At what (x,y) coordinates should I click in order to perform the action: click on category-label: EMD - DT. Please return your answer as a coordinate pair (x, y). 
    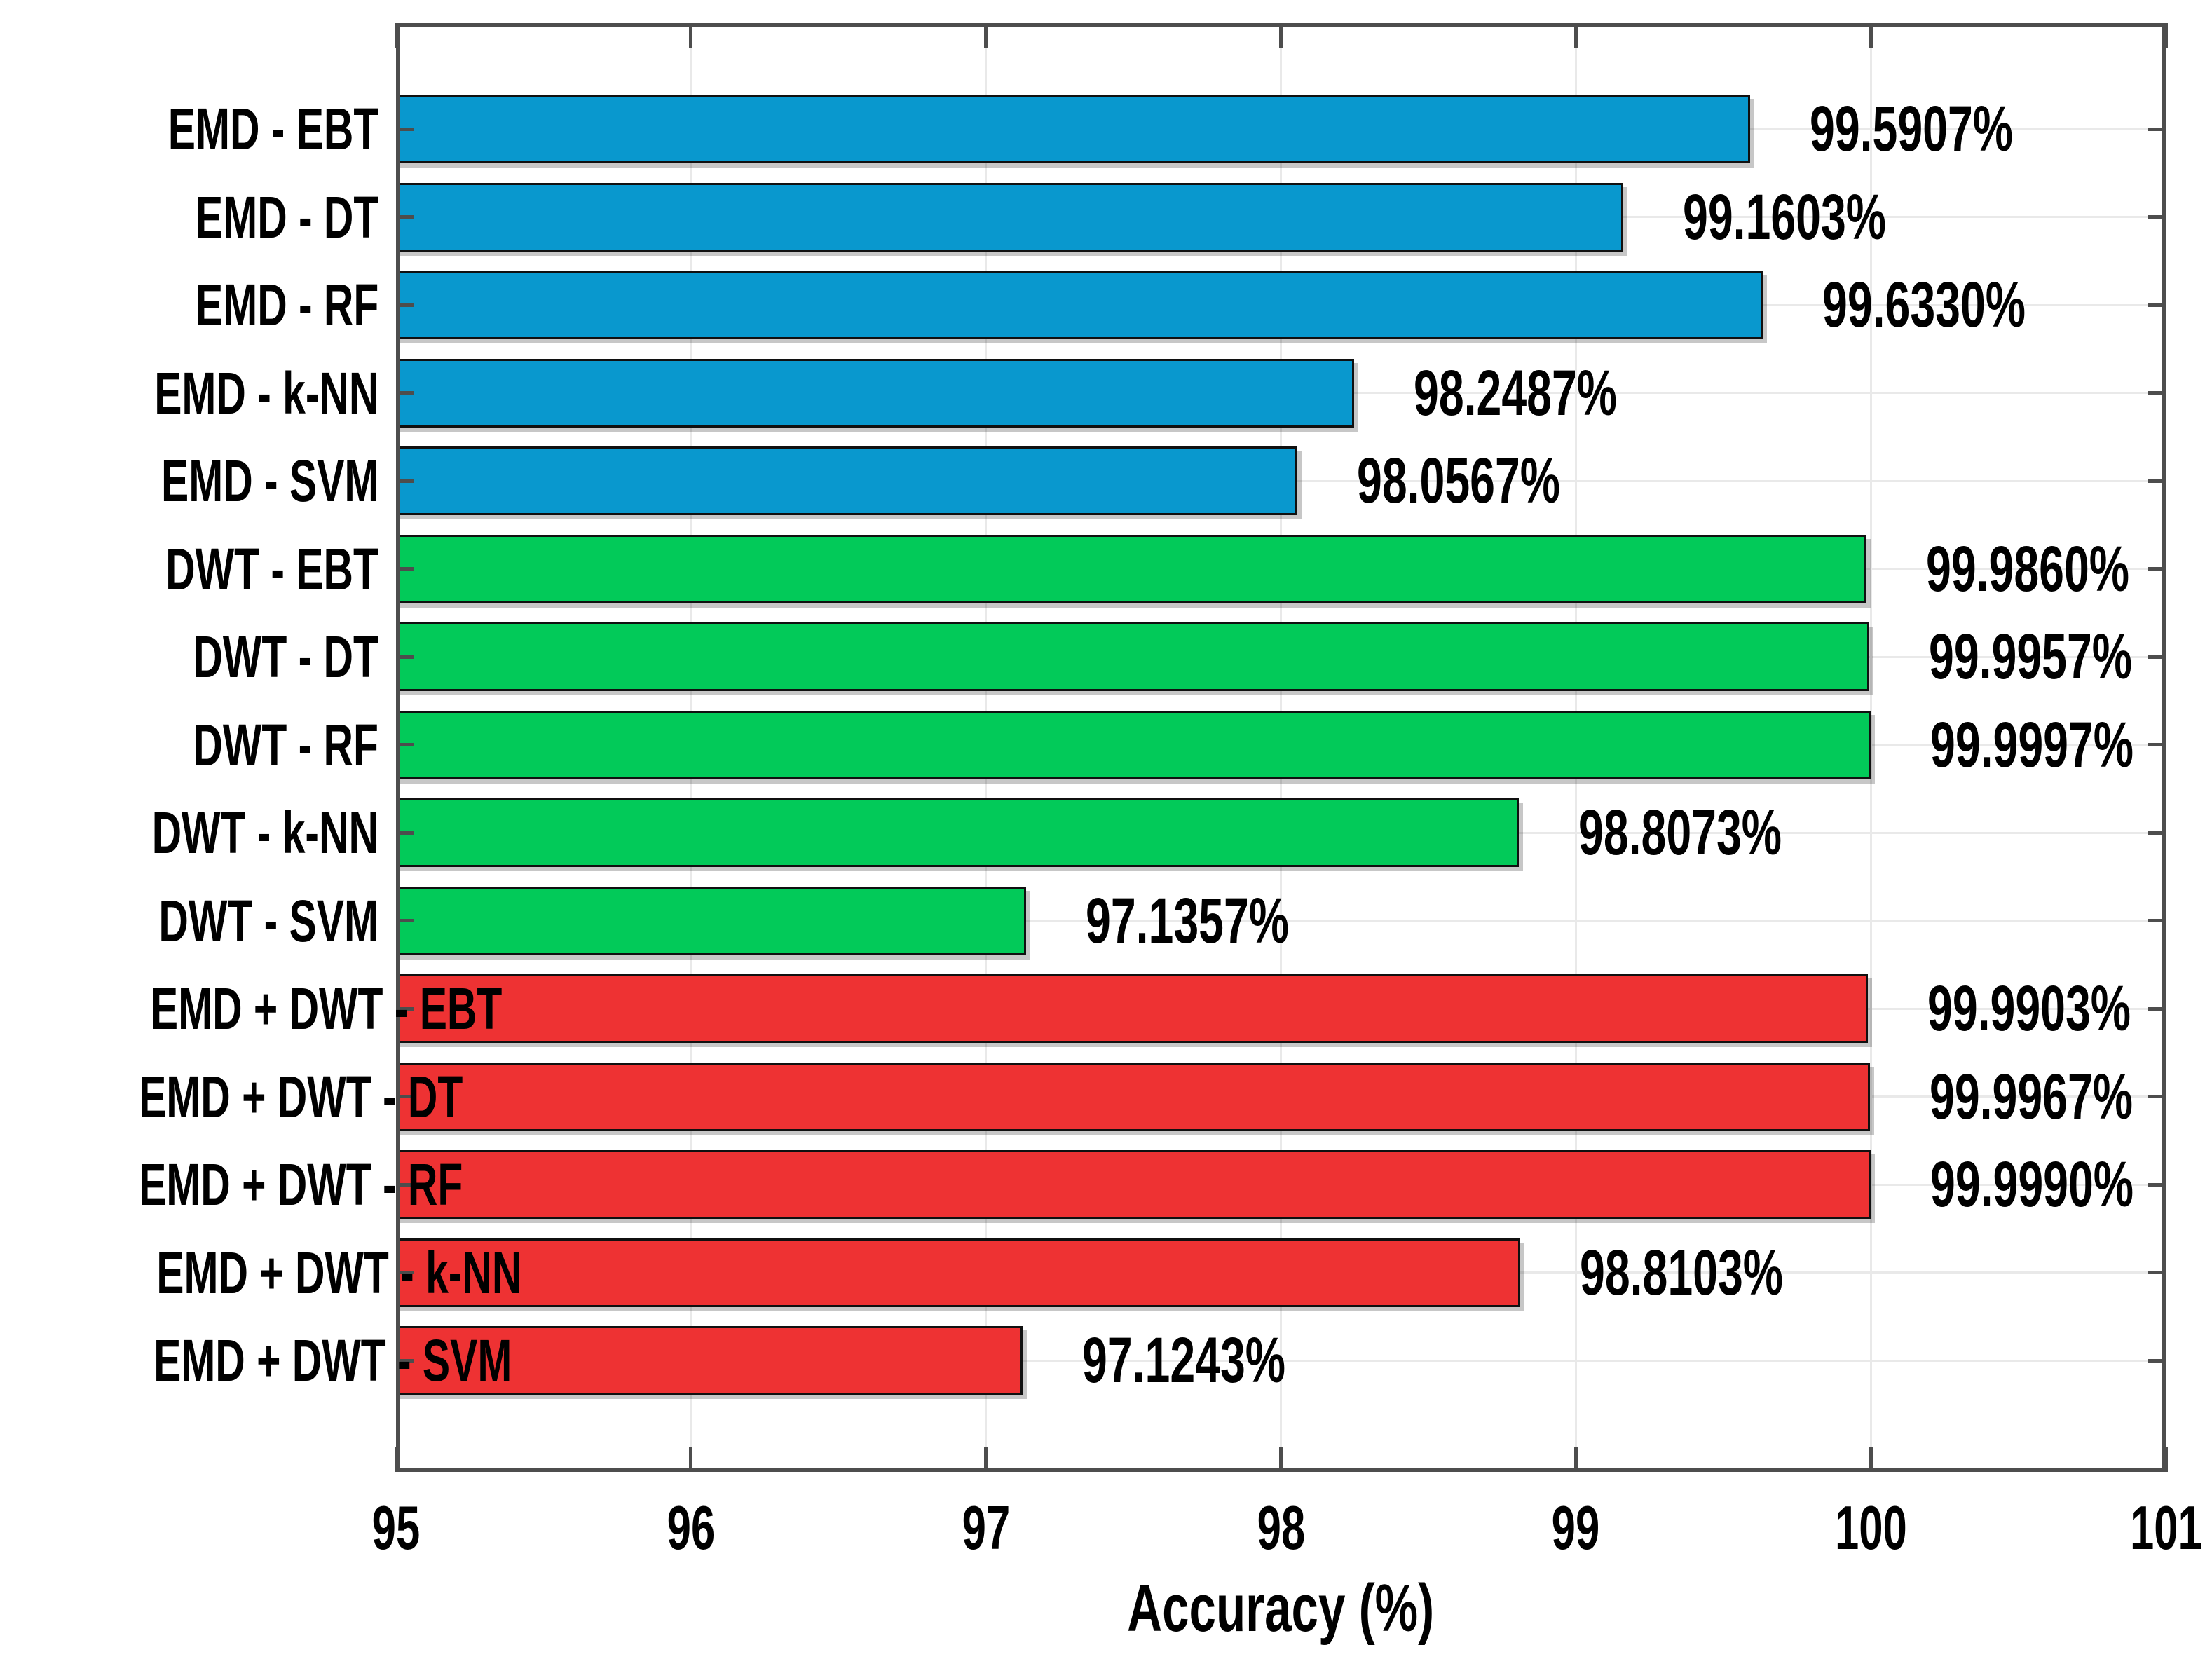
    Looking at the image, I should click on (189, 217).